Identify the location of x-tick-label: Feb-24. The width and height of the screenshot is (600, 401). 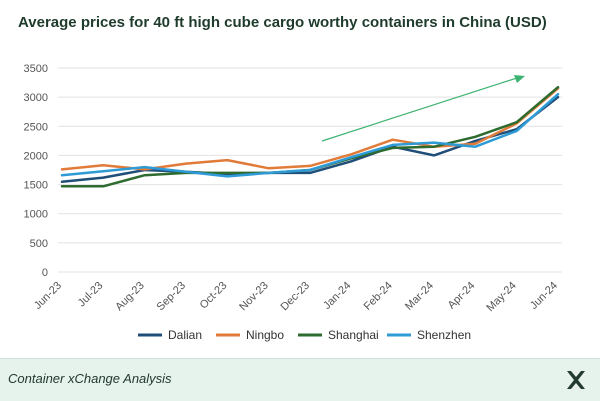
(378, 296).